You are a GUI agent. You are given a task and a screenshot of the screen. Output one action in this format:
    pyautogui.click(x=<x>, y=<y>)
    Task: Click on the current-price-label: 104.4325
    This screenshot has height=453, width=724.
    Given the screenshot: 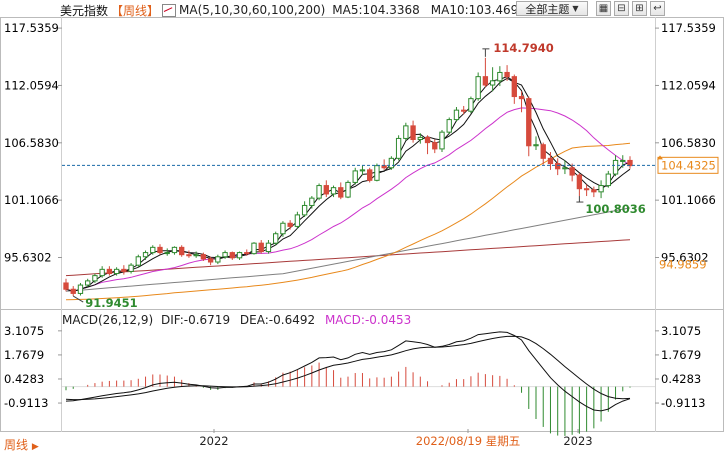 What is the action you would take?
    pyautogui.click(x=688, y=165)
    